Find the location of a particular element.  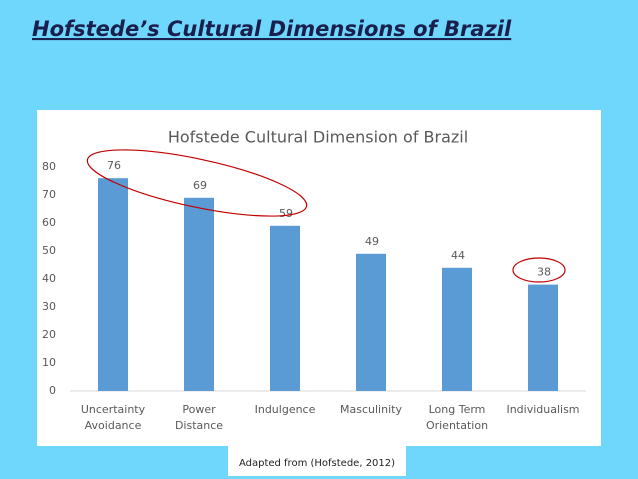

value-label: 69 is located at coordinates (200, 185).